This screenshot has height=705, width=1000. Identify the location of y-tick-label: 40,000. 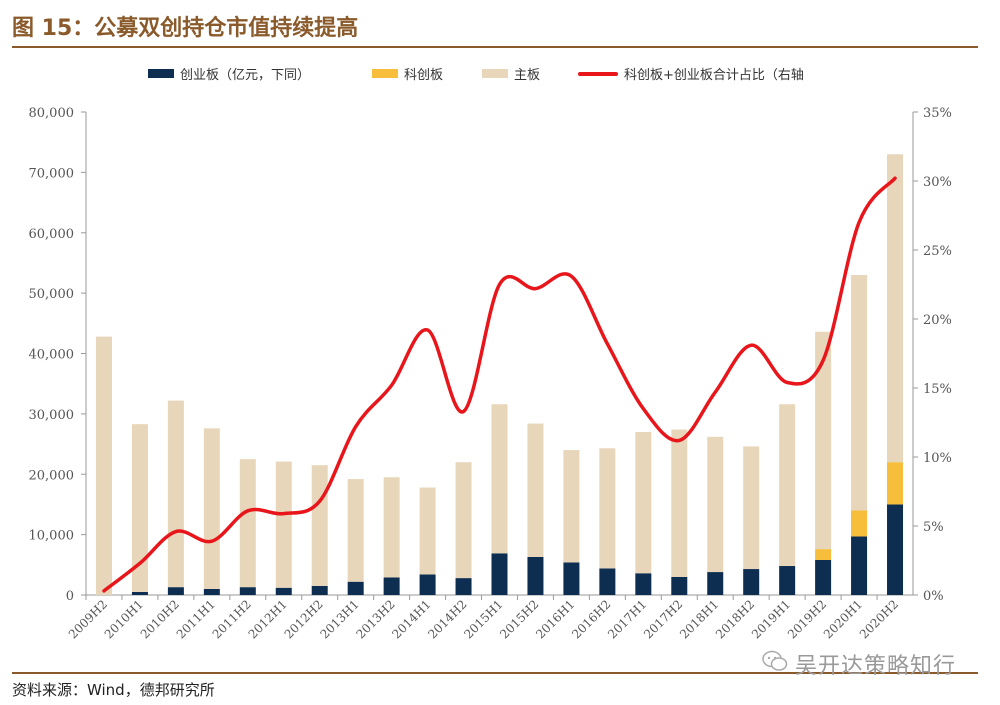
(52, 355).